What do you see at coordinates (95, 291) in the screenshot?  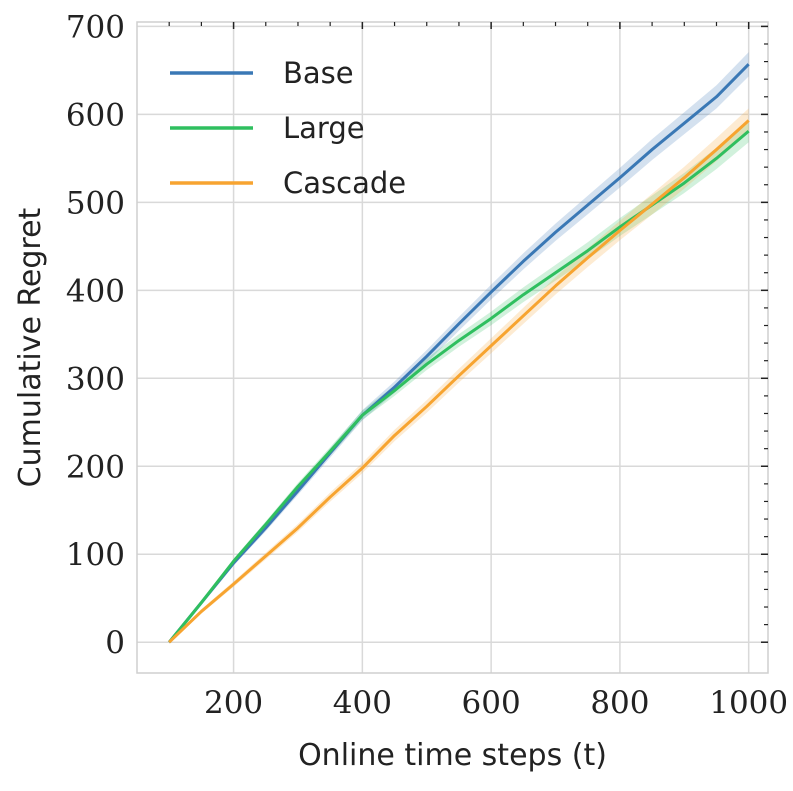 I see `y-tick-label: 400` at bounding box center [95, 291].